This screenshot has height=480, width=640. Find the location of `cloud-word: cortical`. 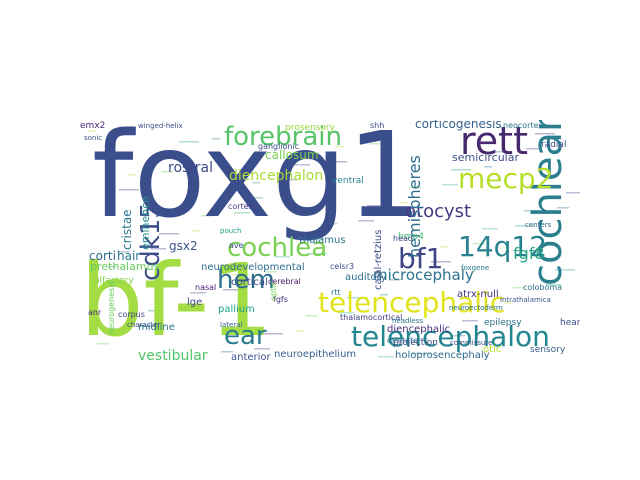

cloud-word: cortical is located at coordinates (249, 282).